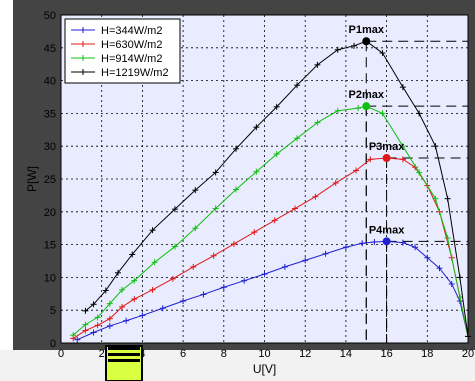  What do you see at coordinates (367, 95) in the screenshot?
I see `max-point-label: P2max` at bounding box center [367, 95].